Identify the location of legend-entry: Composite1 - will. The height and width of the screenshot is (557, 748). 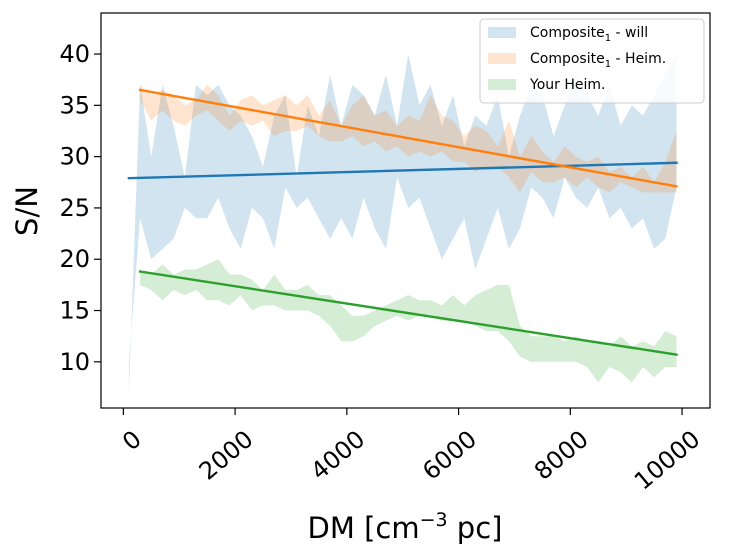
(568, 34).